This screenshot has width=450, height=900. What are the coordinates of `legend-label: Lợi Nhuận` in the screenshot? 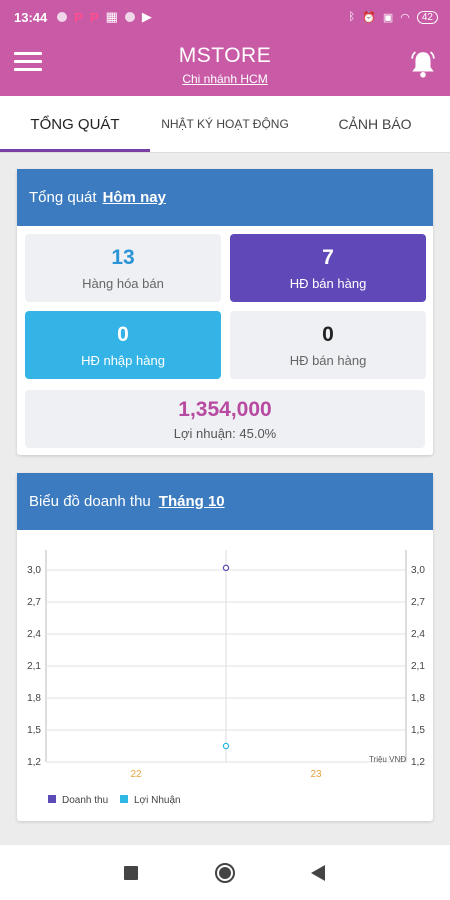 It's located at (157, 800).